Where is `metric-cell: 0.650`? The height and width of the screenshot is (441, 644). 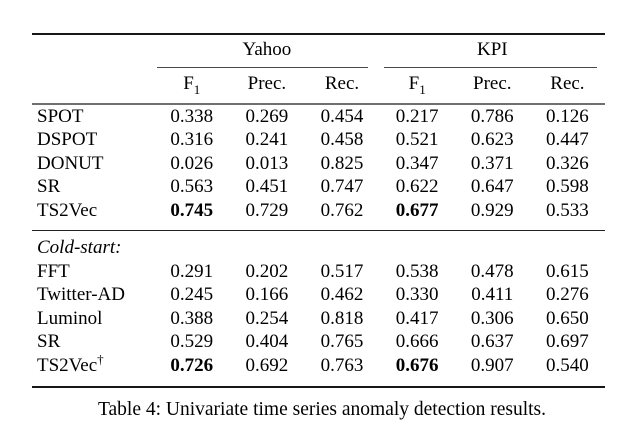 metric-cell: 0.650 is located at coordinates (567, 318).